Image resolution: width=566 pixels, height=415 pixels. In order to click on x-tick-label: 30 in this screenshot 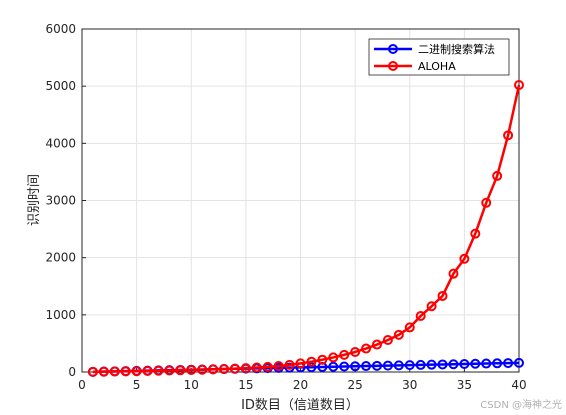, I will do `click(409, 385)`.